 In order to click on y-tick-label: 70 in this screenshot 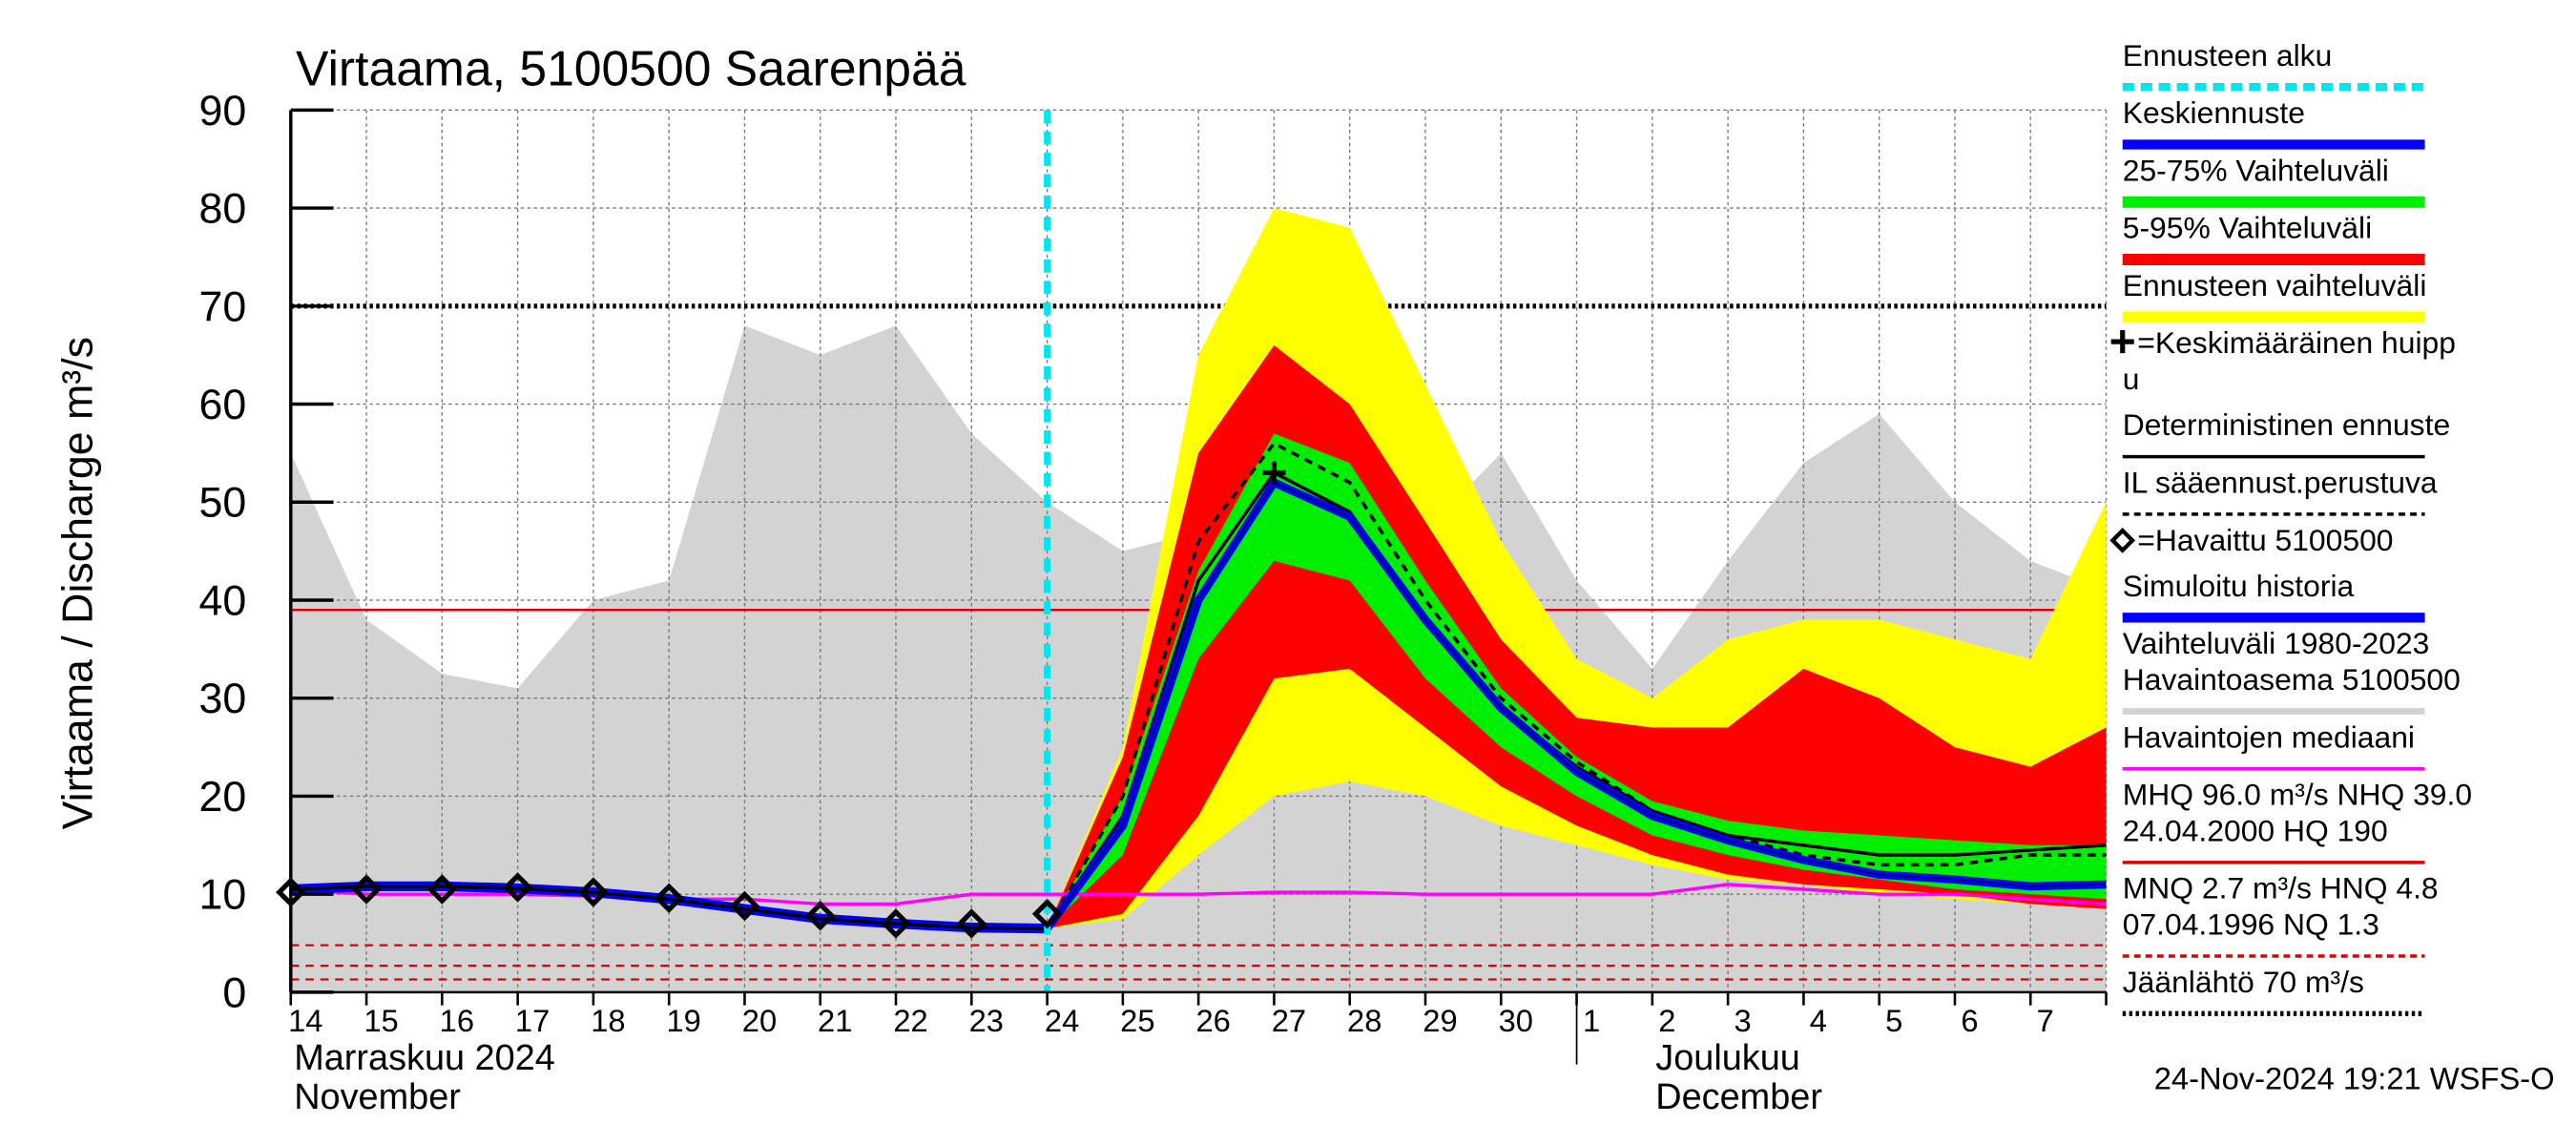, I will do `click(223, 306)`.